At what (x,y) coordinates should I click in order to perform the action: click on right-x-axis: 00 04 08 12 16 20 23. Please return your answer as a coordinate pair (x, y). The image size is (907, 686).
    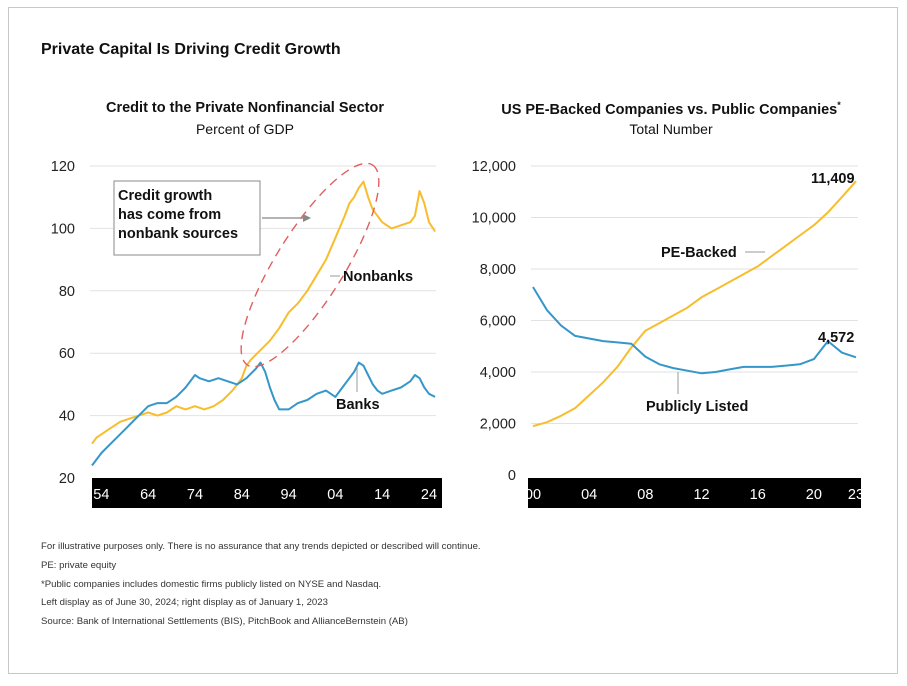
    Looking at the image, I should click on (694, 495).